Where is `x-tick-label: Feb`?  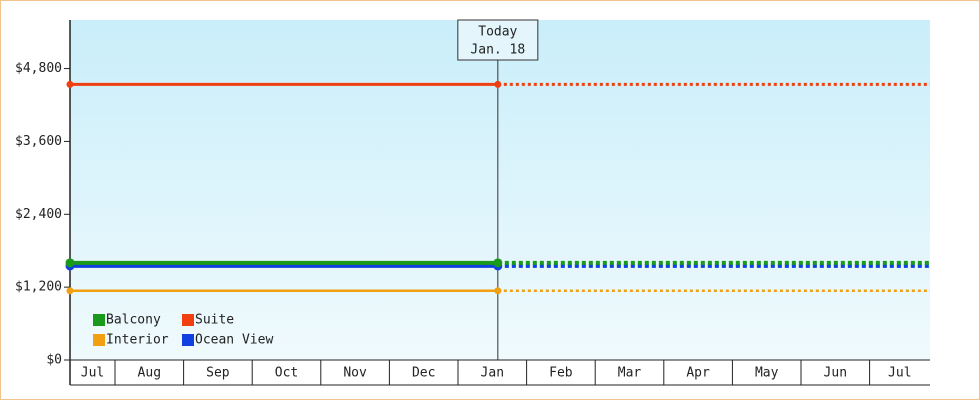 x-tick-label: Feb is located at coordinates (561, 373).